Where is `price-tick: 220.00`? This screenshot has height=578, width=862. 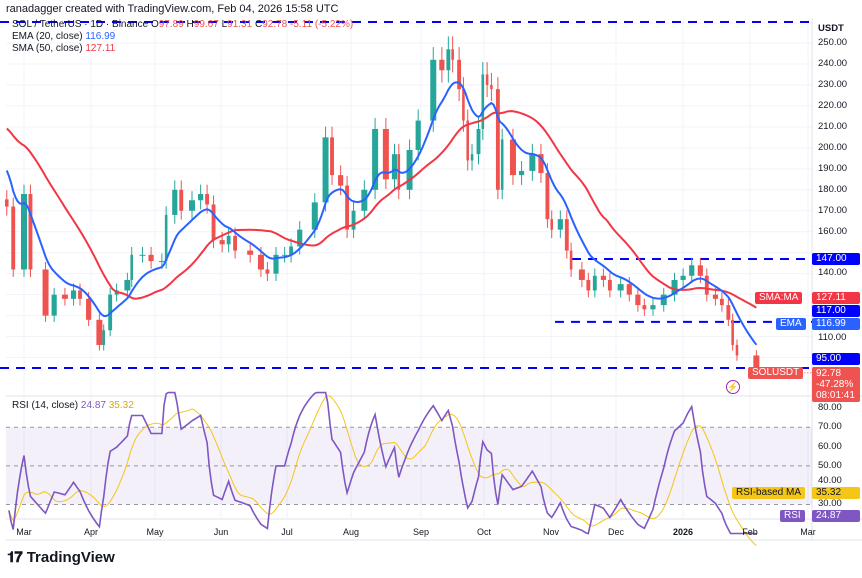 price-tick: 220.00 is located at coordinates (833, 105).